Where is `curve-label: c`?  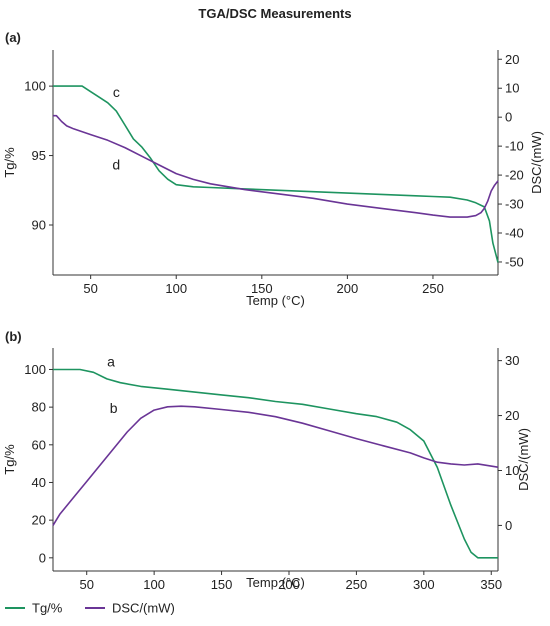
curve-label: c is located at coordinates (116, 92).